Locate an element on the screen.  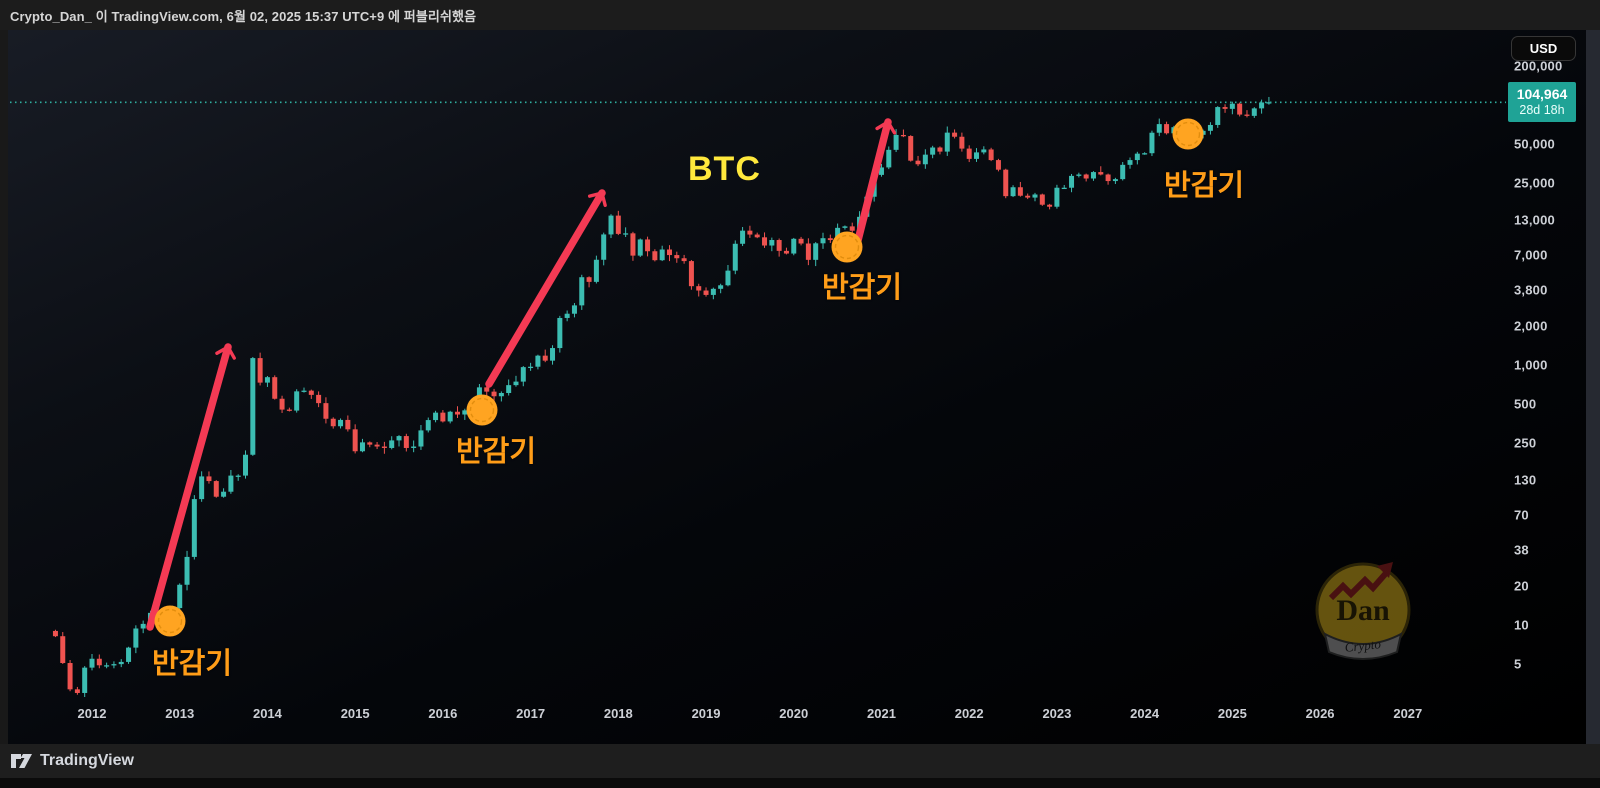
price-axis-tick: 250 is located at coordinates (1525, 443).